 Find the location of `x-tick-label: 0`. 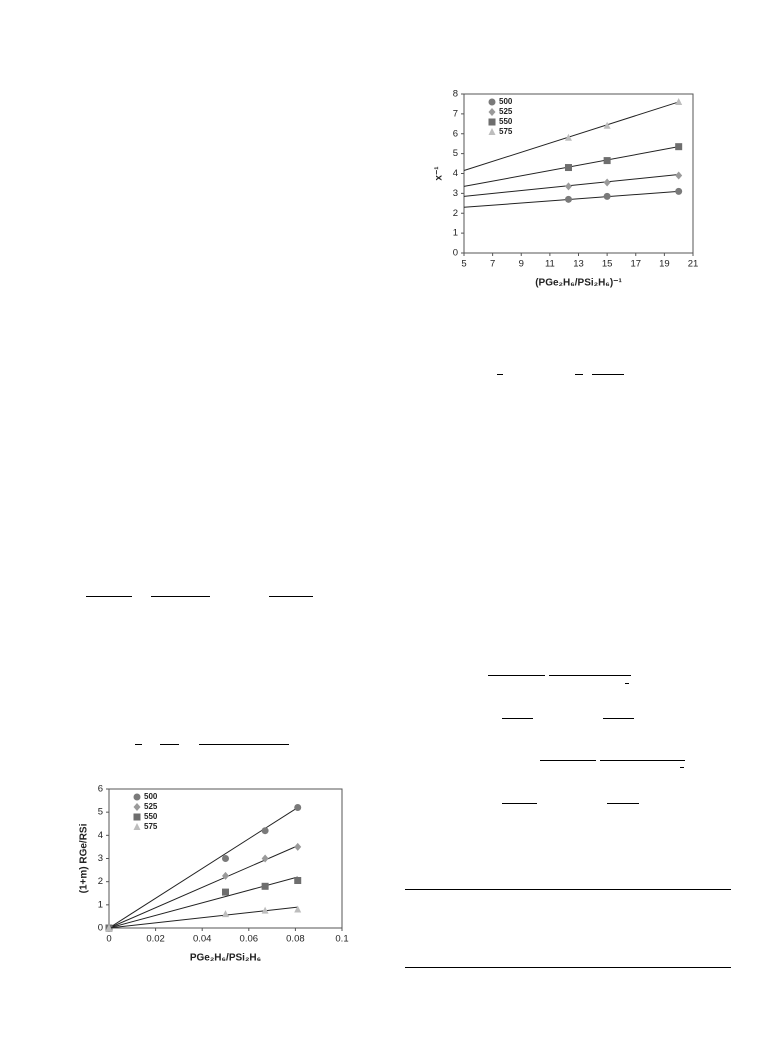

x-tick-label: 0 is located at coordinates (108, 939).